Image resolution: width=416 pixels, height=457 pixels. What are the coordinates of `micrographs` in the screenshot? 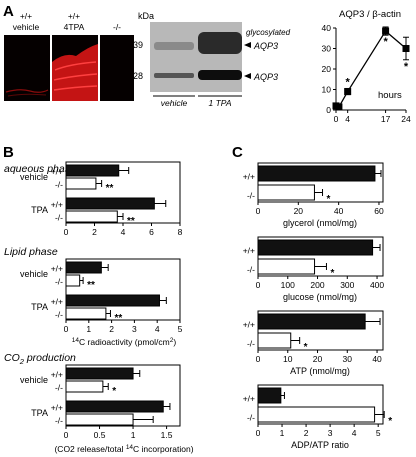 It's located at (69, 68).